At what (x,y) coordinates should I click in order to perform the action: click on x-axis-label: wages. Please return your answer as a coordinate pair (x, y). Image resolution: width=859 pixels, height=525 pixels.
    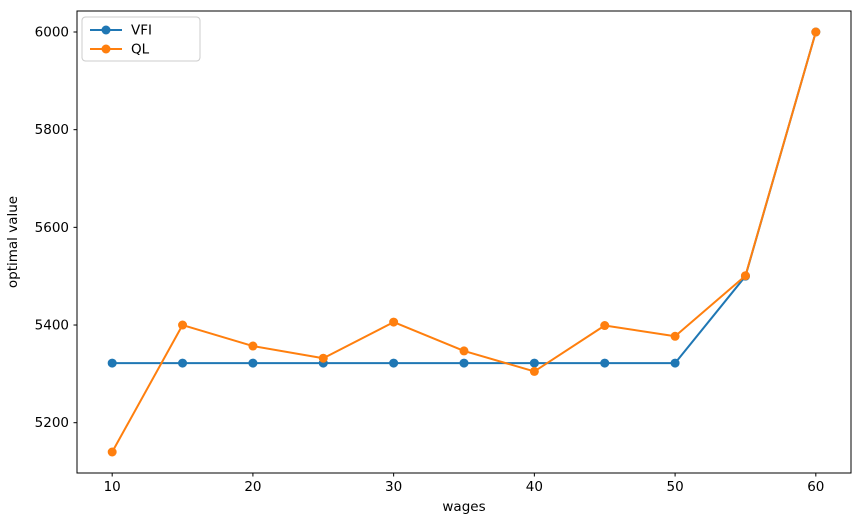
    Looking at the image, I should click on (463, 507).